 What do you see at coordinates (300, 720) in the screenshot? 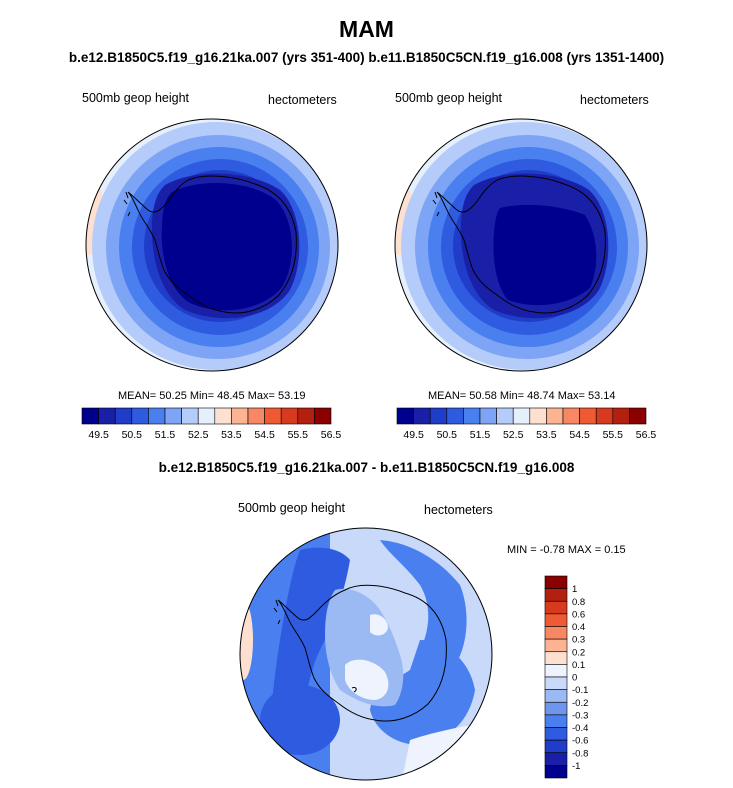
I see `diff-south-low` at bounding box center [300, 720].